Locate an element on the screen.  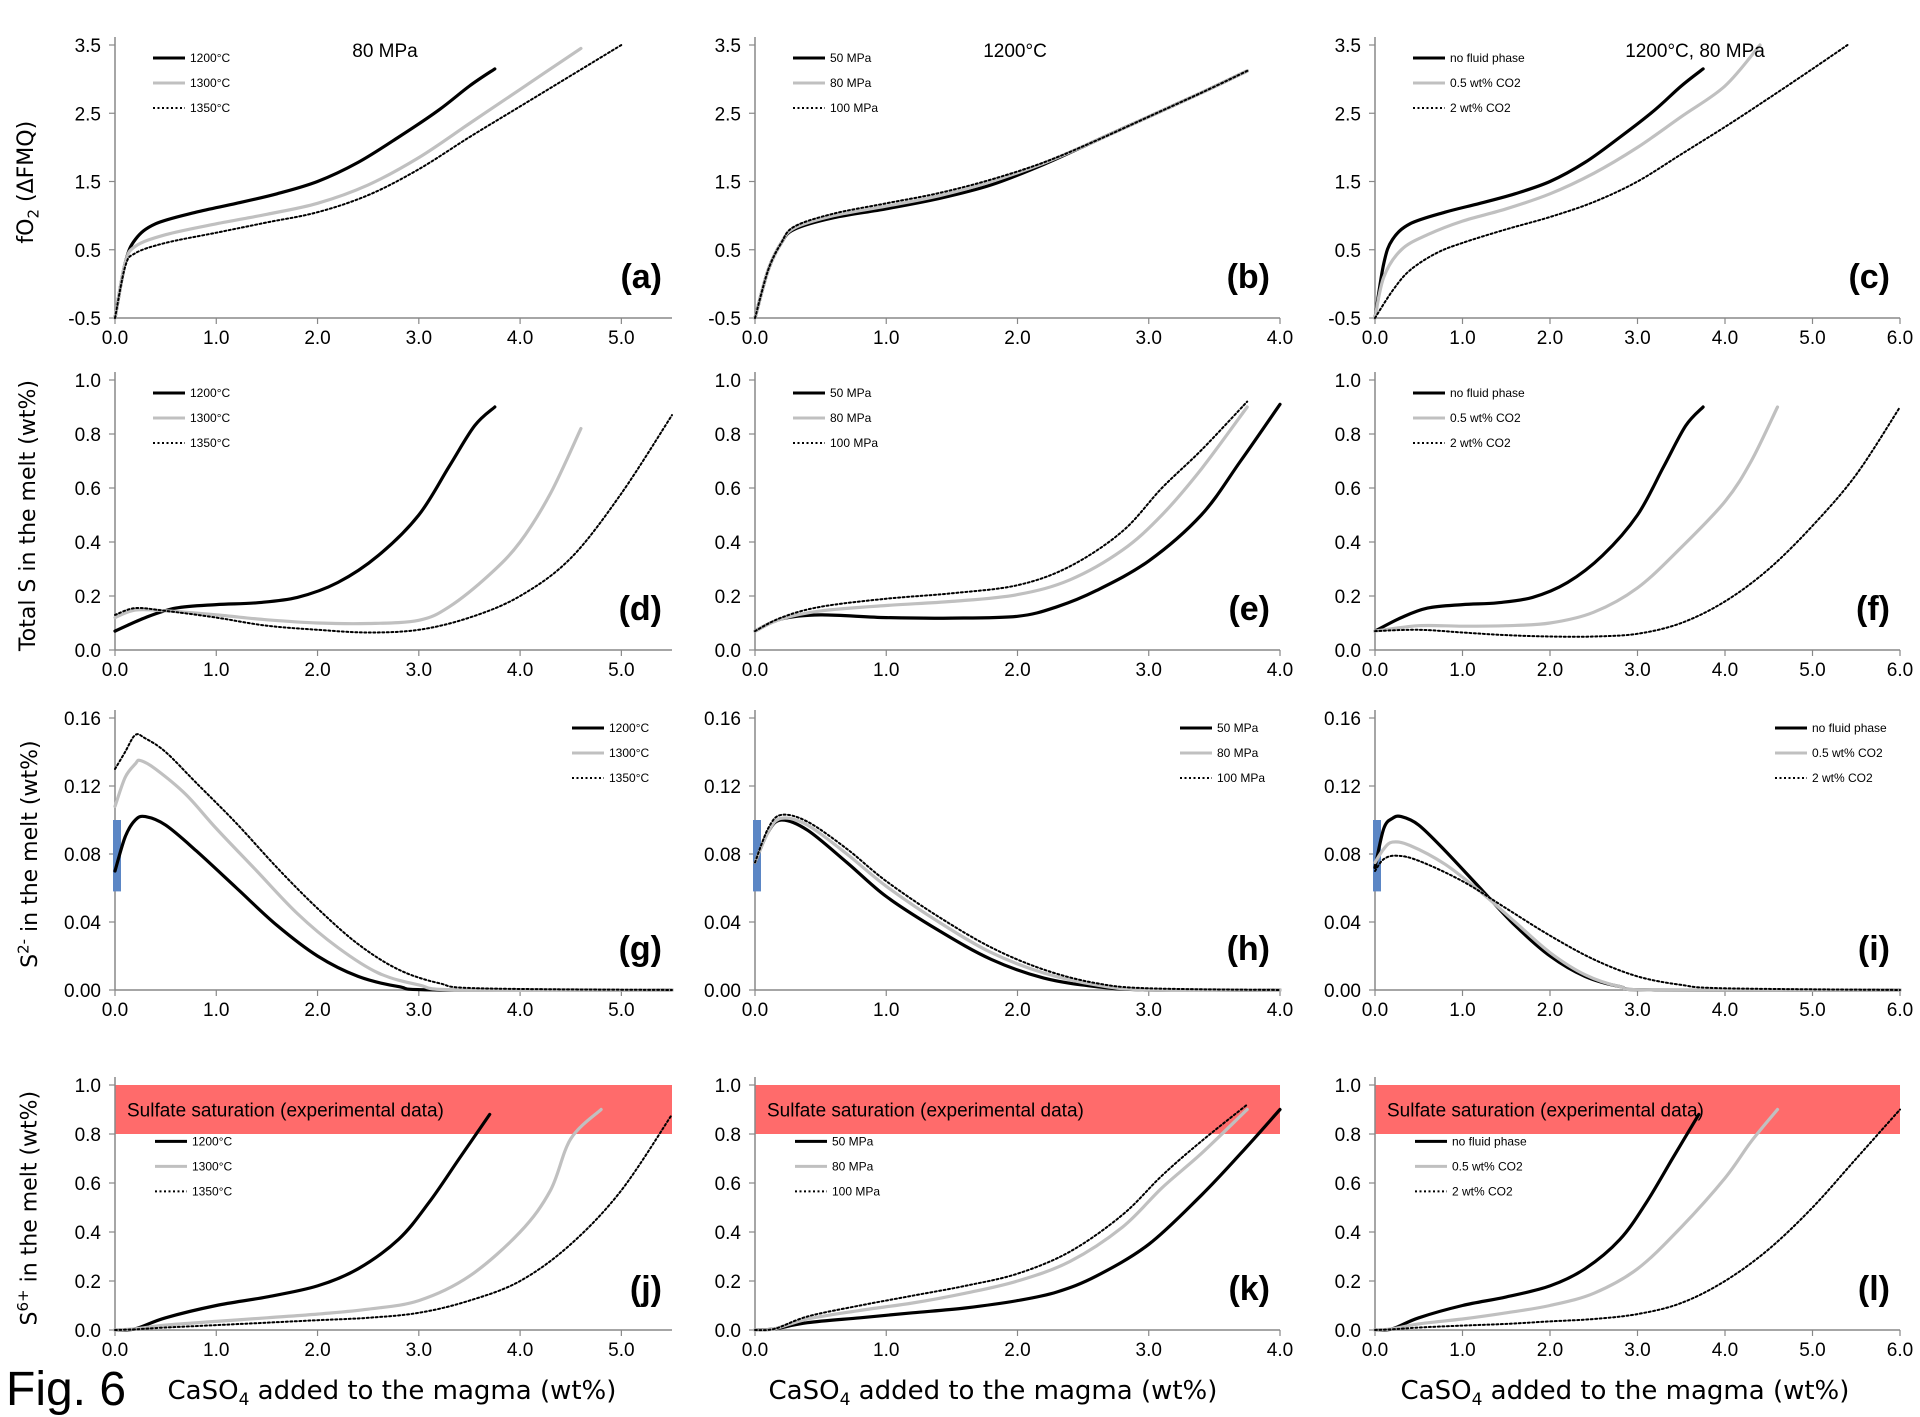
y-tick-label: 1.5 is located at coordinates (88, 183).